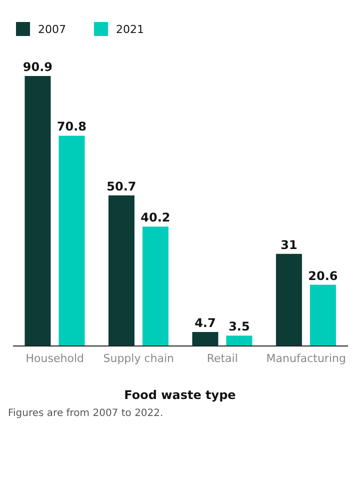 The height and width of the screenshot is (500, 360). Describe the element at coordinates (138, 358) in the screenshot. I see `x-tick-label: Supply chain` at that location.